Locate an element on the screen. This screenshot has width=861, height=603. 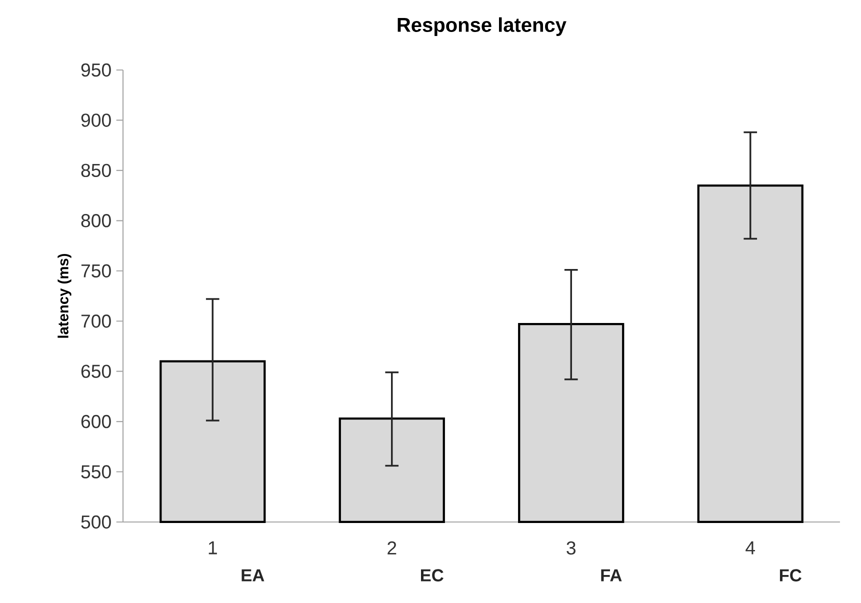
x-tick-label: 3 is located at coordinates (571, 548).